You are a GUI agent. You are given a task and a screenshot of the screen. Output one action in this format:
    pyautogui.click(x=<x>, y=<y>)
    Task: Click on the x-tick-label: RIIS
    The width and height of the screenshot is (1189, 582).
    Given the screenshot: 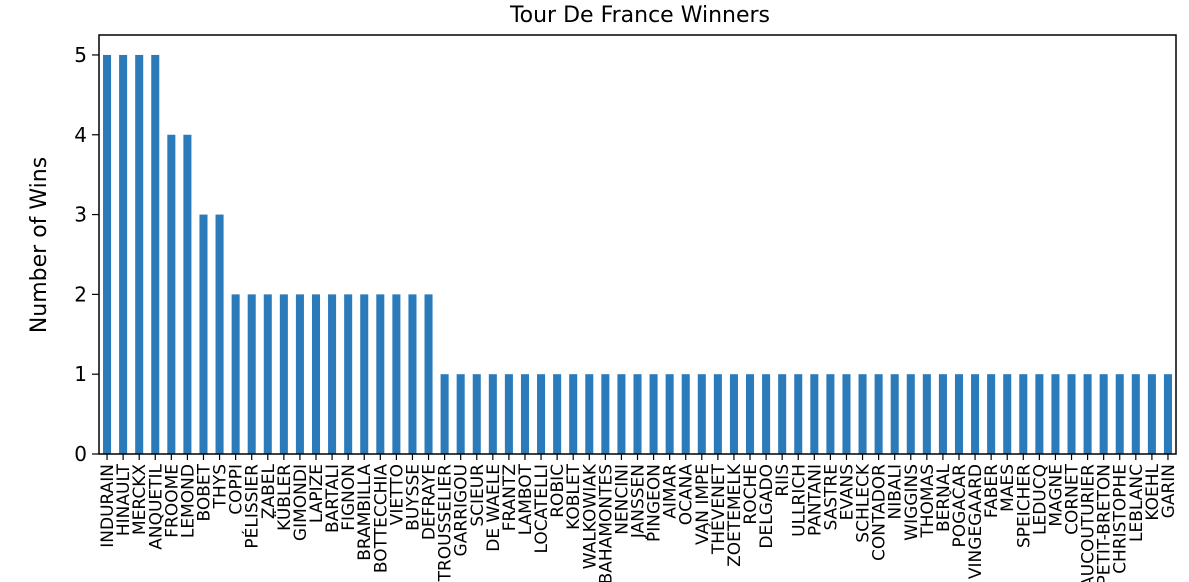 What is the action you would take?
    pyautogui.click(x=783, y=480)
    